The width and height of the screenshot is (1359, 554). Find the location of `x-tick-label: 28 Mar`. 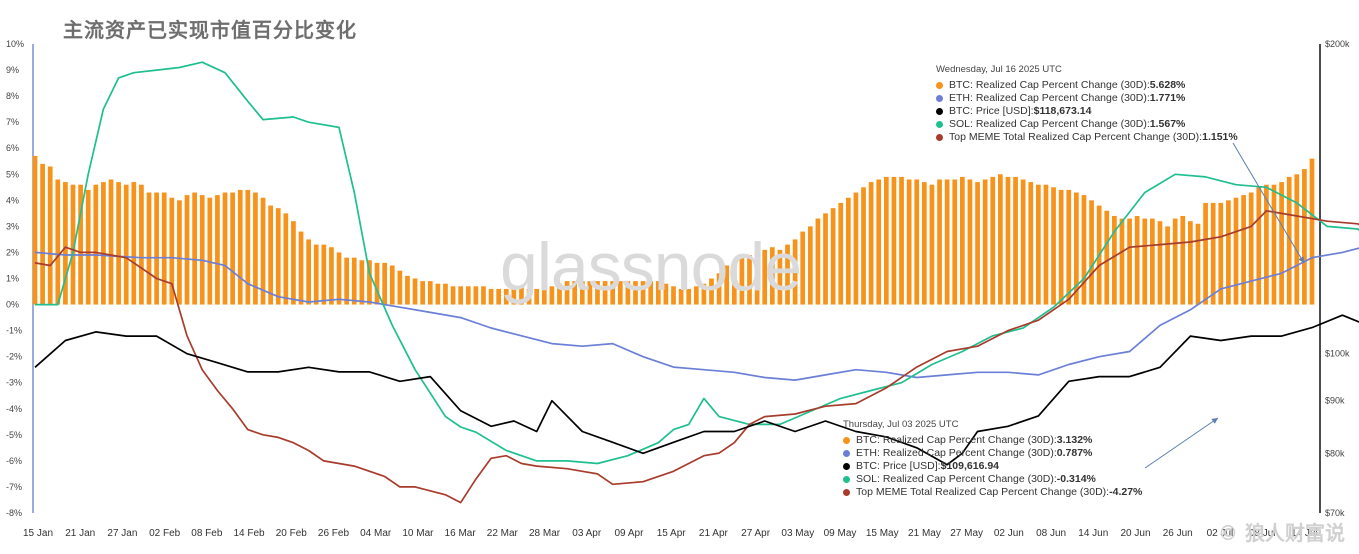

x-tick-label: 28 Mar is located at coordinates (545, 533).